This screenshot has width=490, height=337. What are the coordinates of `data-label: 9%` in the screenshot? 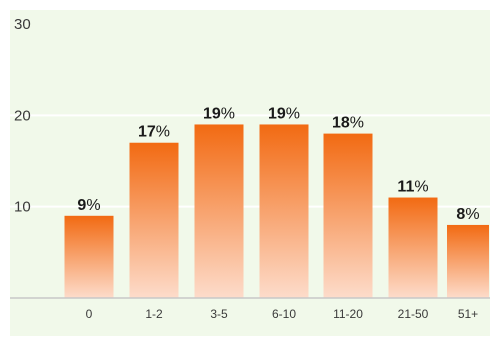 It's located at (88, 205).